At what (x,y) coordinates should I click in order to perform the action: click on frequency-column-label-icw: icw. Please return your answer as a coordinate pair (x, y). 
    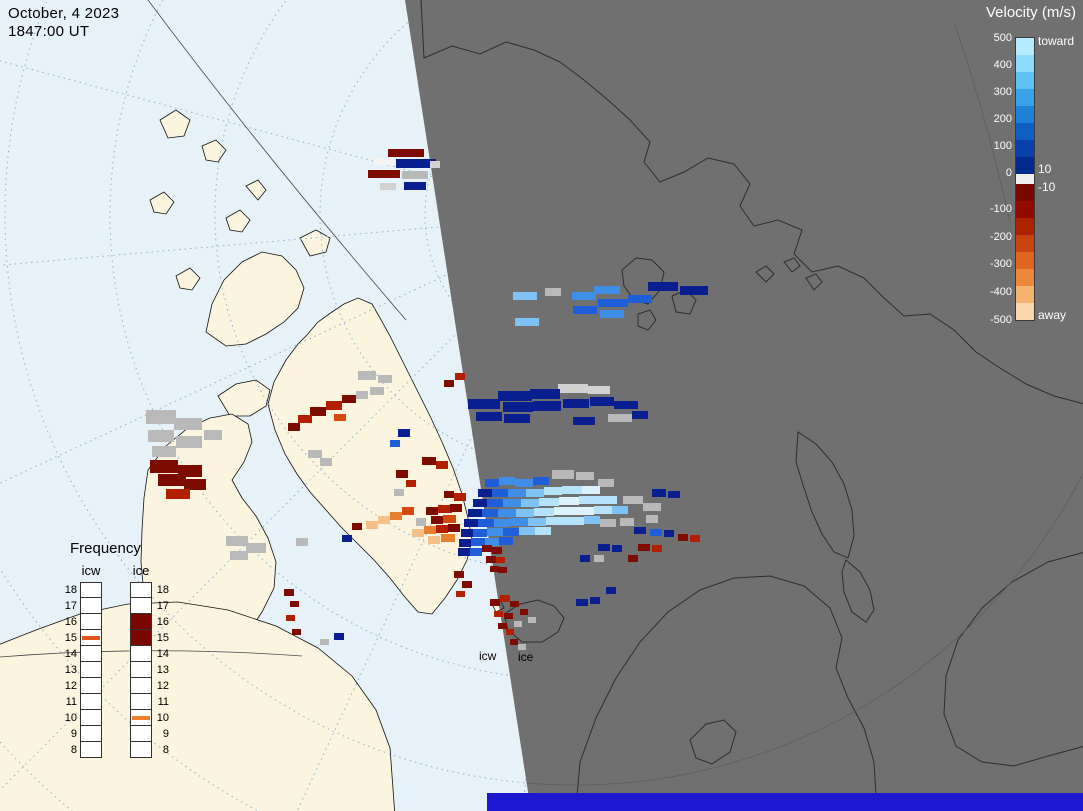
    Looking at the image, I should click on (91, 570).